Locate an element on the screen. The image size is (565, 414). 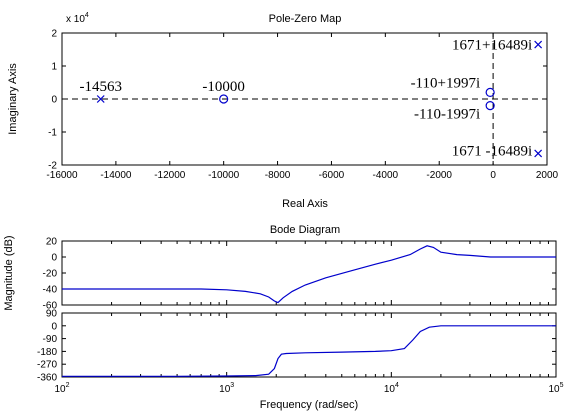
bode-phase-curve is located at coordinates (309, 351).